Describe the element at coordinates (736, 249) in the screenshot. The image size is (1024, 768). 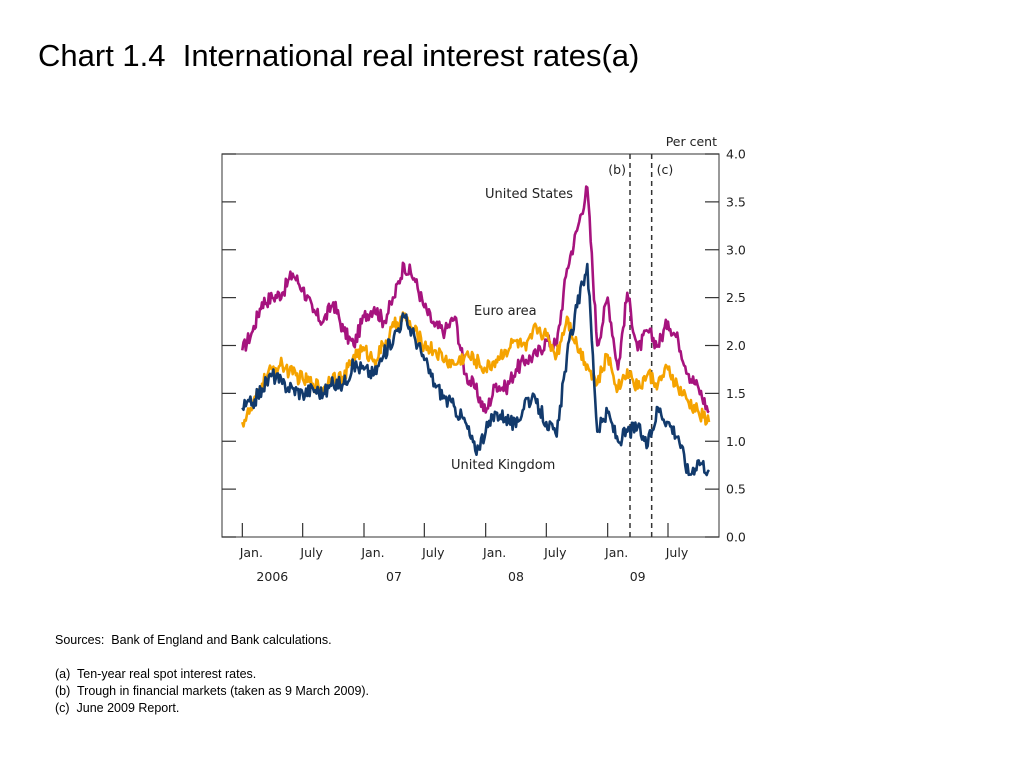
I see `y-tick-label: 3.0` at that location.